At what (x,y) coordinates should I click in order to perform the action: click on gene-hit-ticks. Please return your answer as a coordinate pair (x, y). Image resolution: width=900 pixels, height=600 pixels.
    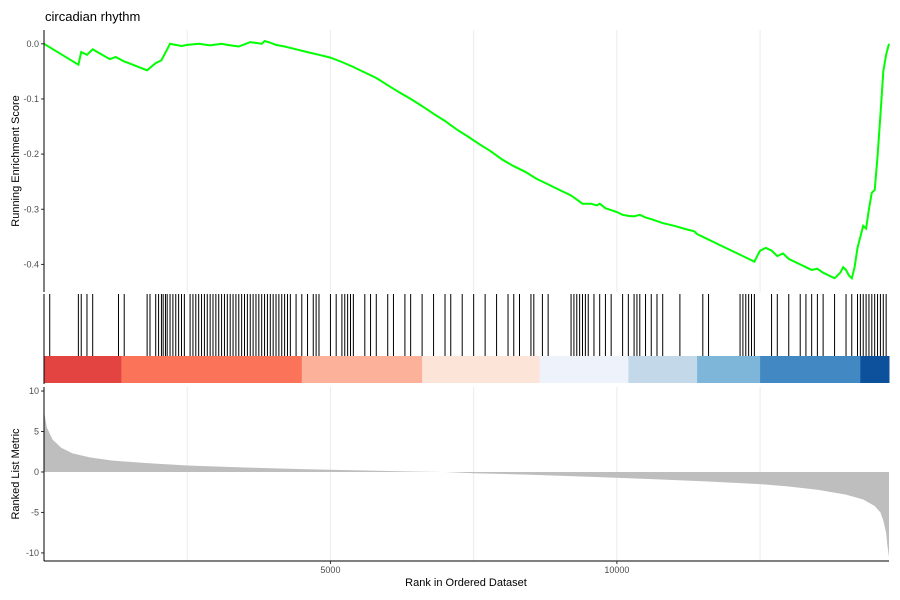
    Looking at the image, I should click on (468, 326).